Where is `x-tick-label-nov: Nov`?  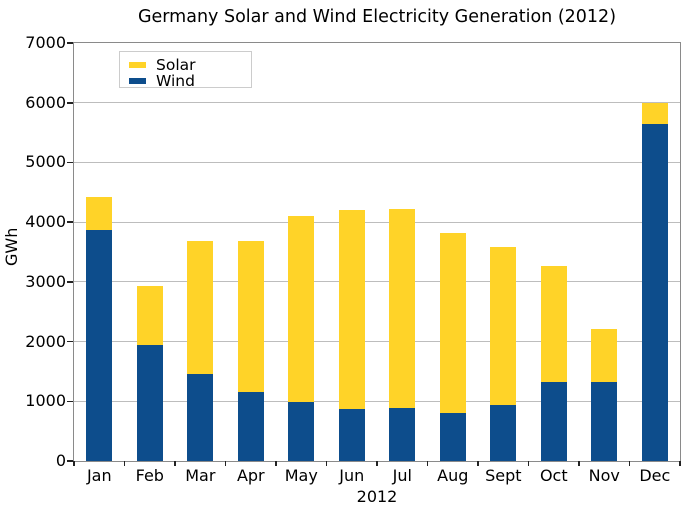
x-tick-label-nov: Nov is located at coordinates (604, 475).